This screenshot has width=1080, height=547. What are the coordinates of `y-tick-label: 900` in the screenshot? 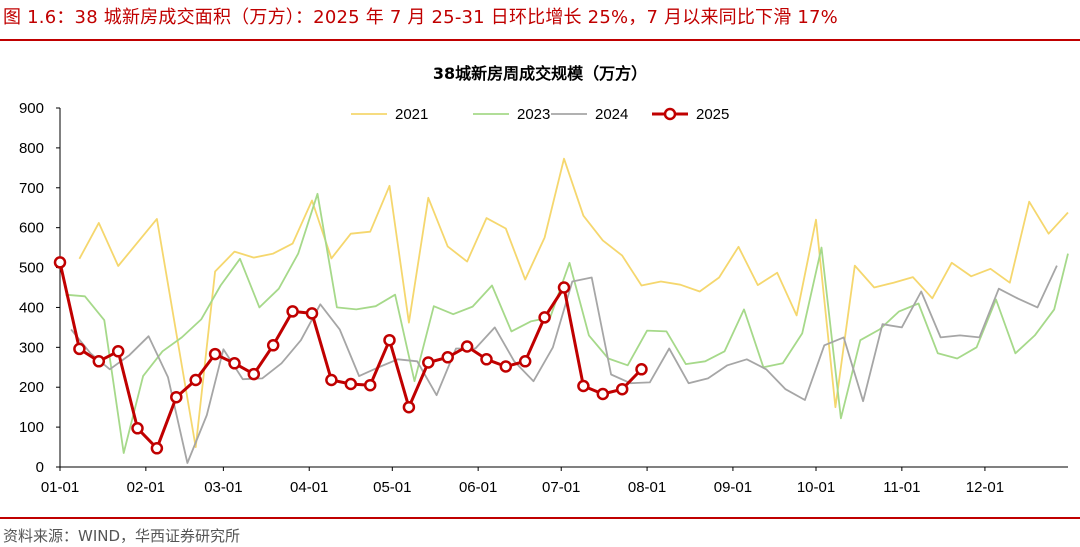 It's located at (31, 108).